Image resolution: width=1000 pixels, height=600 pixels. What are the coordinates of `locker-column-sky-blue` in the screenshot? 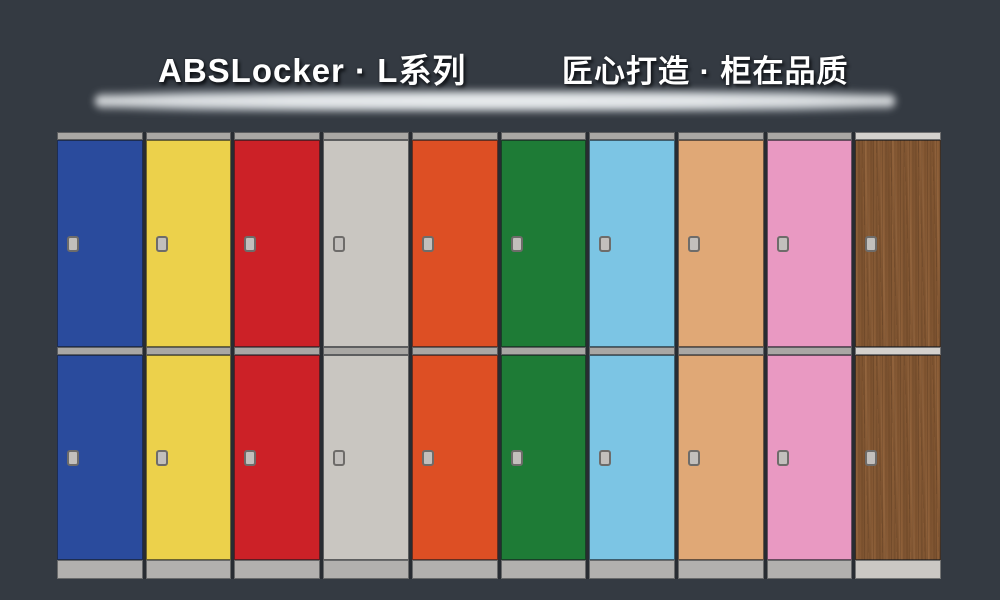 It's located at (632, 355).